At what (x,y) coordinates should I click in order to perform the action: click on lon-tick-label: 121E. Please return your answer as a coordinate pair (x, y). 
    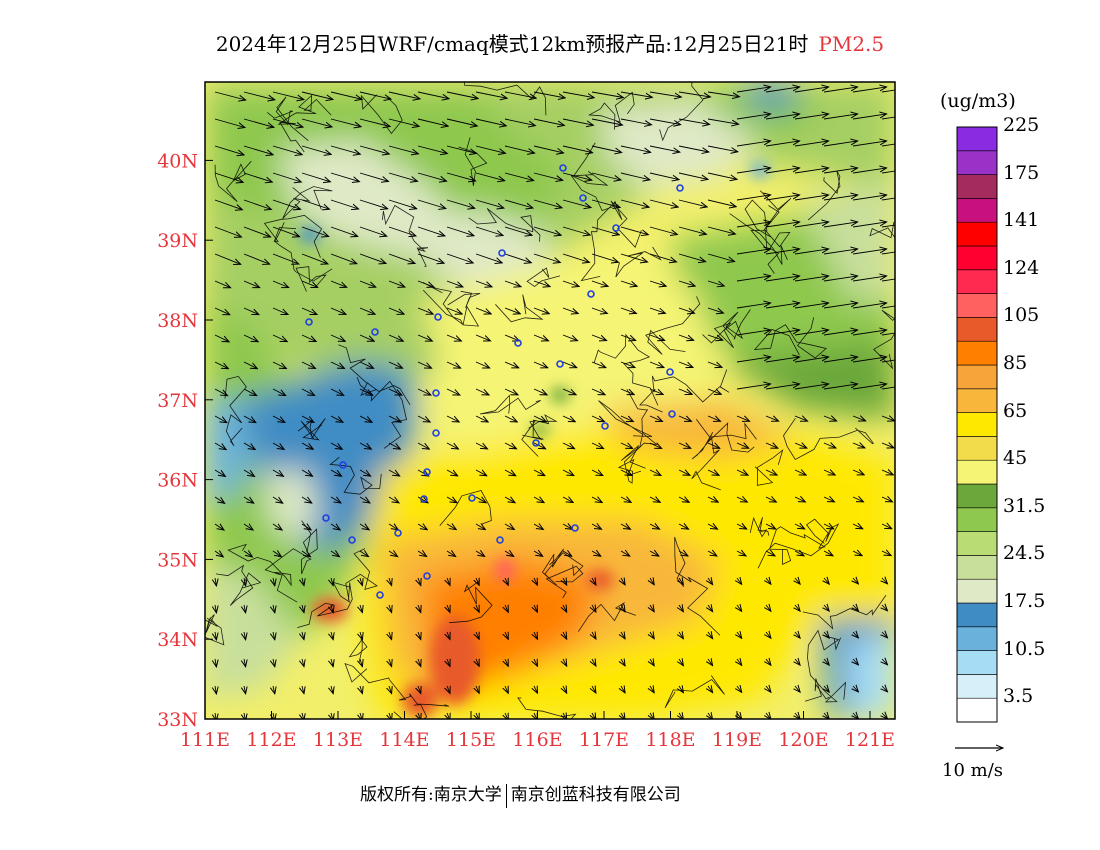
    Looking at the image, I should click on (870, 740).